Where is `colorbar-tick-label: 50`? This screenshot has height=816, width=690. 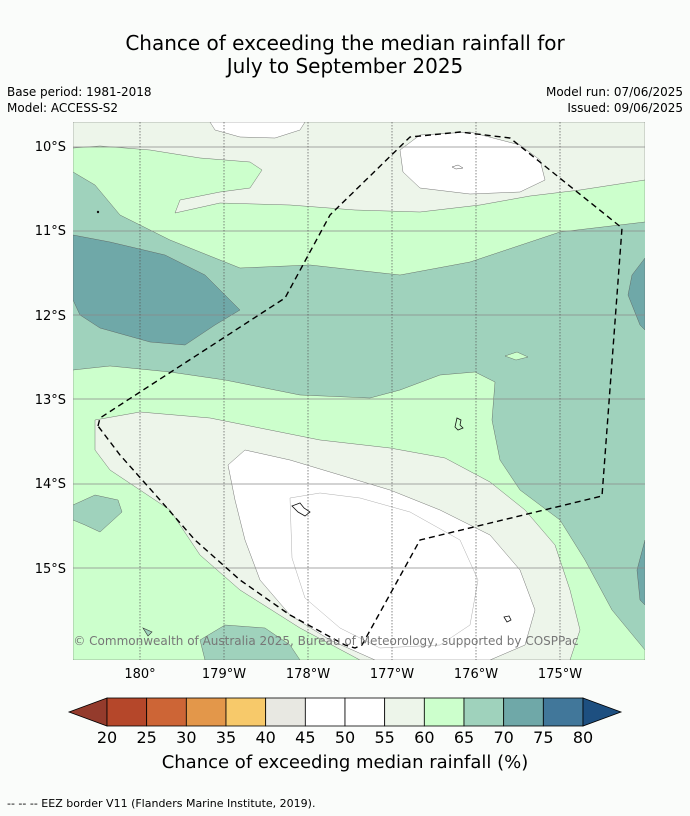 colorbar-tick-label: 50 is located at coordinates (345, 737).